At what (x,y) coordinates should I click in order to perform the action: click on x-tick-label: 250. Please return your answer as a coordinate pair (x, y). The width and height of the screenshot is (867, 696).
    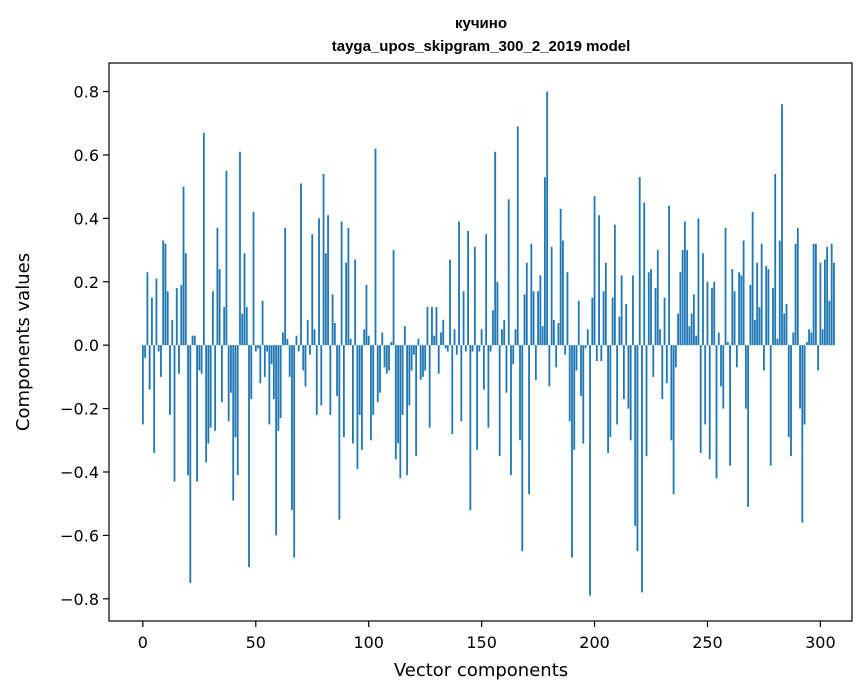
    Looking at the image, I should click on (707, 642).